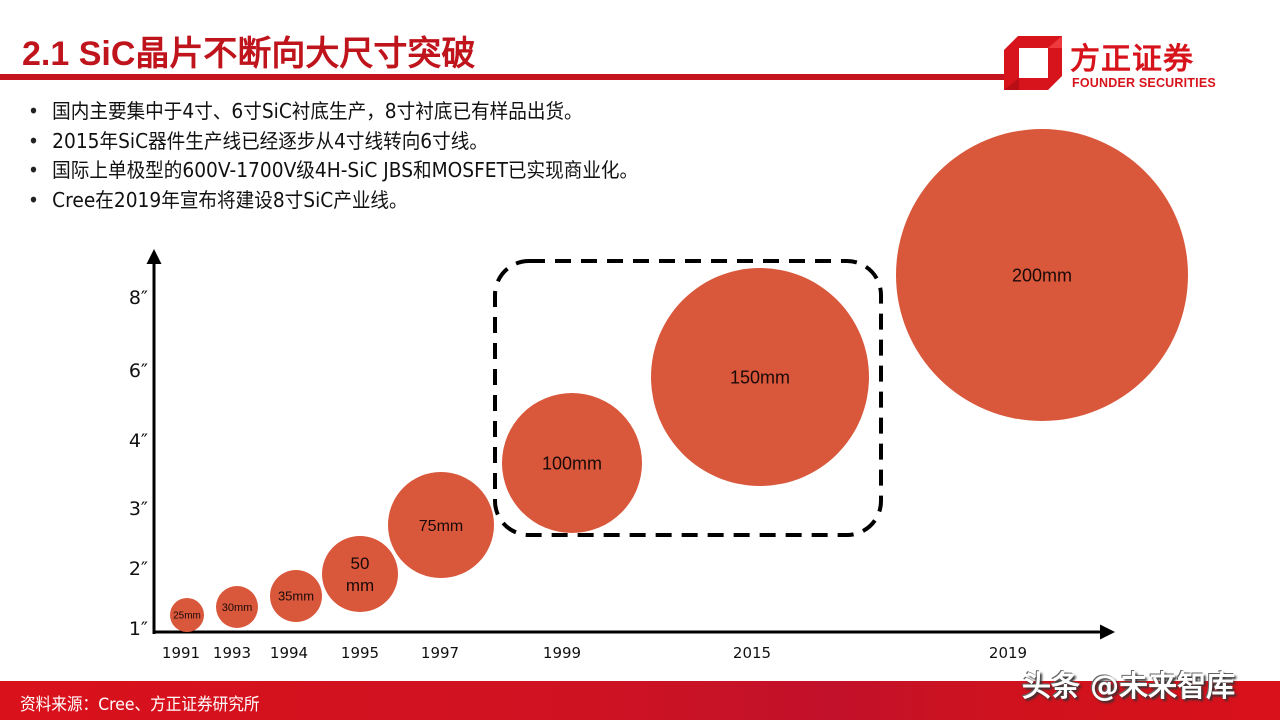 Image resolution: width=1280 pixels, height=720 pixels. I want to click on bubble-label: 35mm, so click(296, 596).